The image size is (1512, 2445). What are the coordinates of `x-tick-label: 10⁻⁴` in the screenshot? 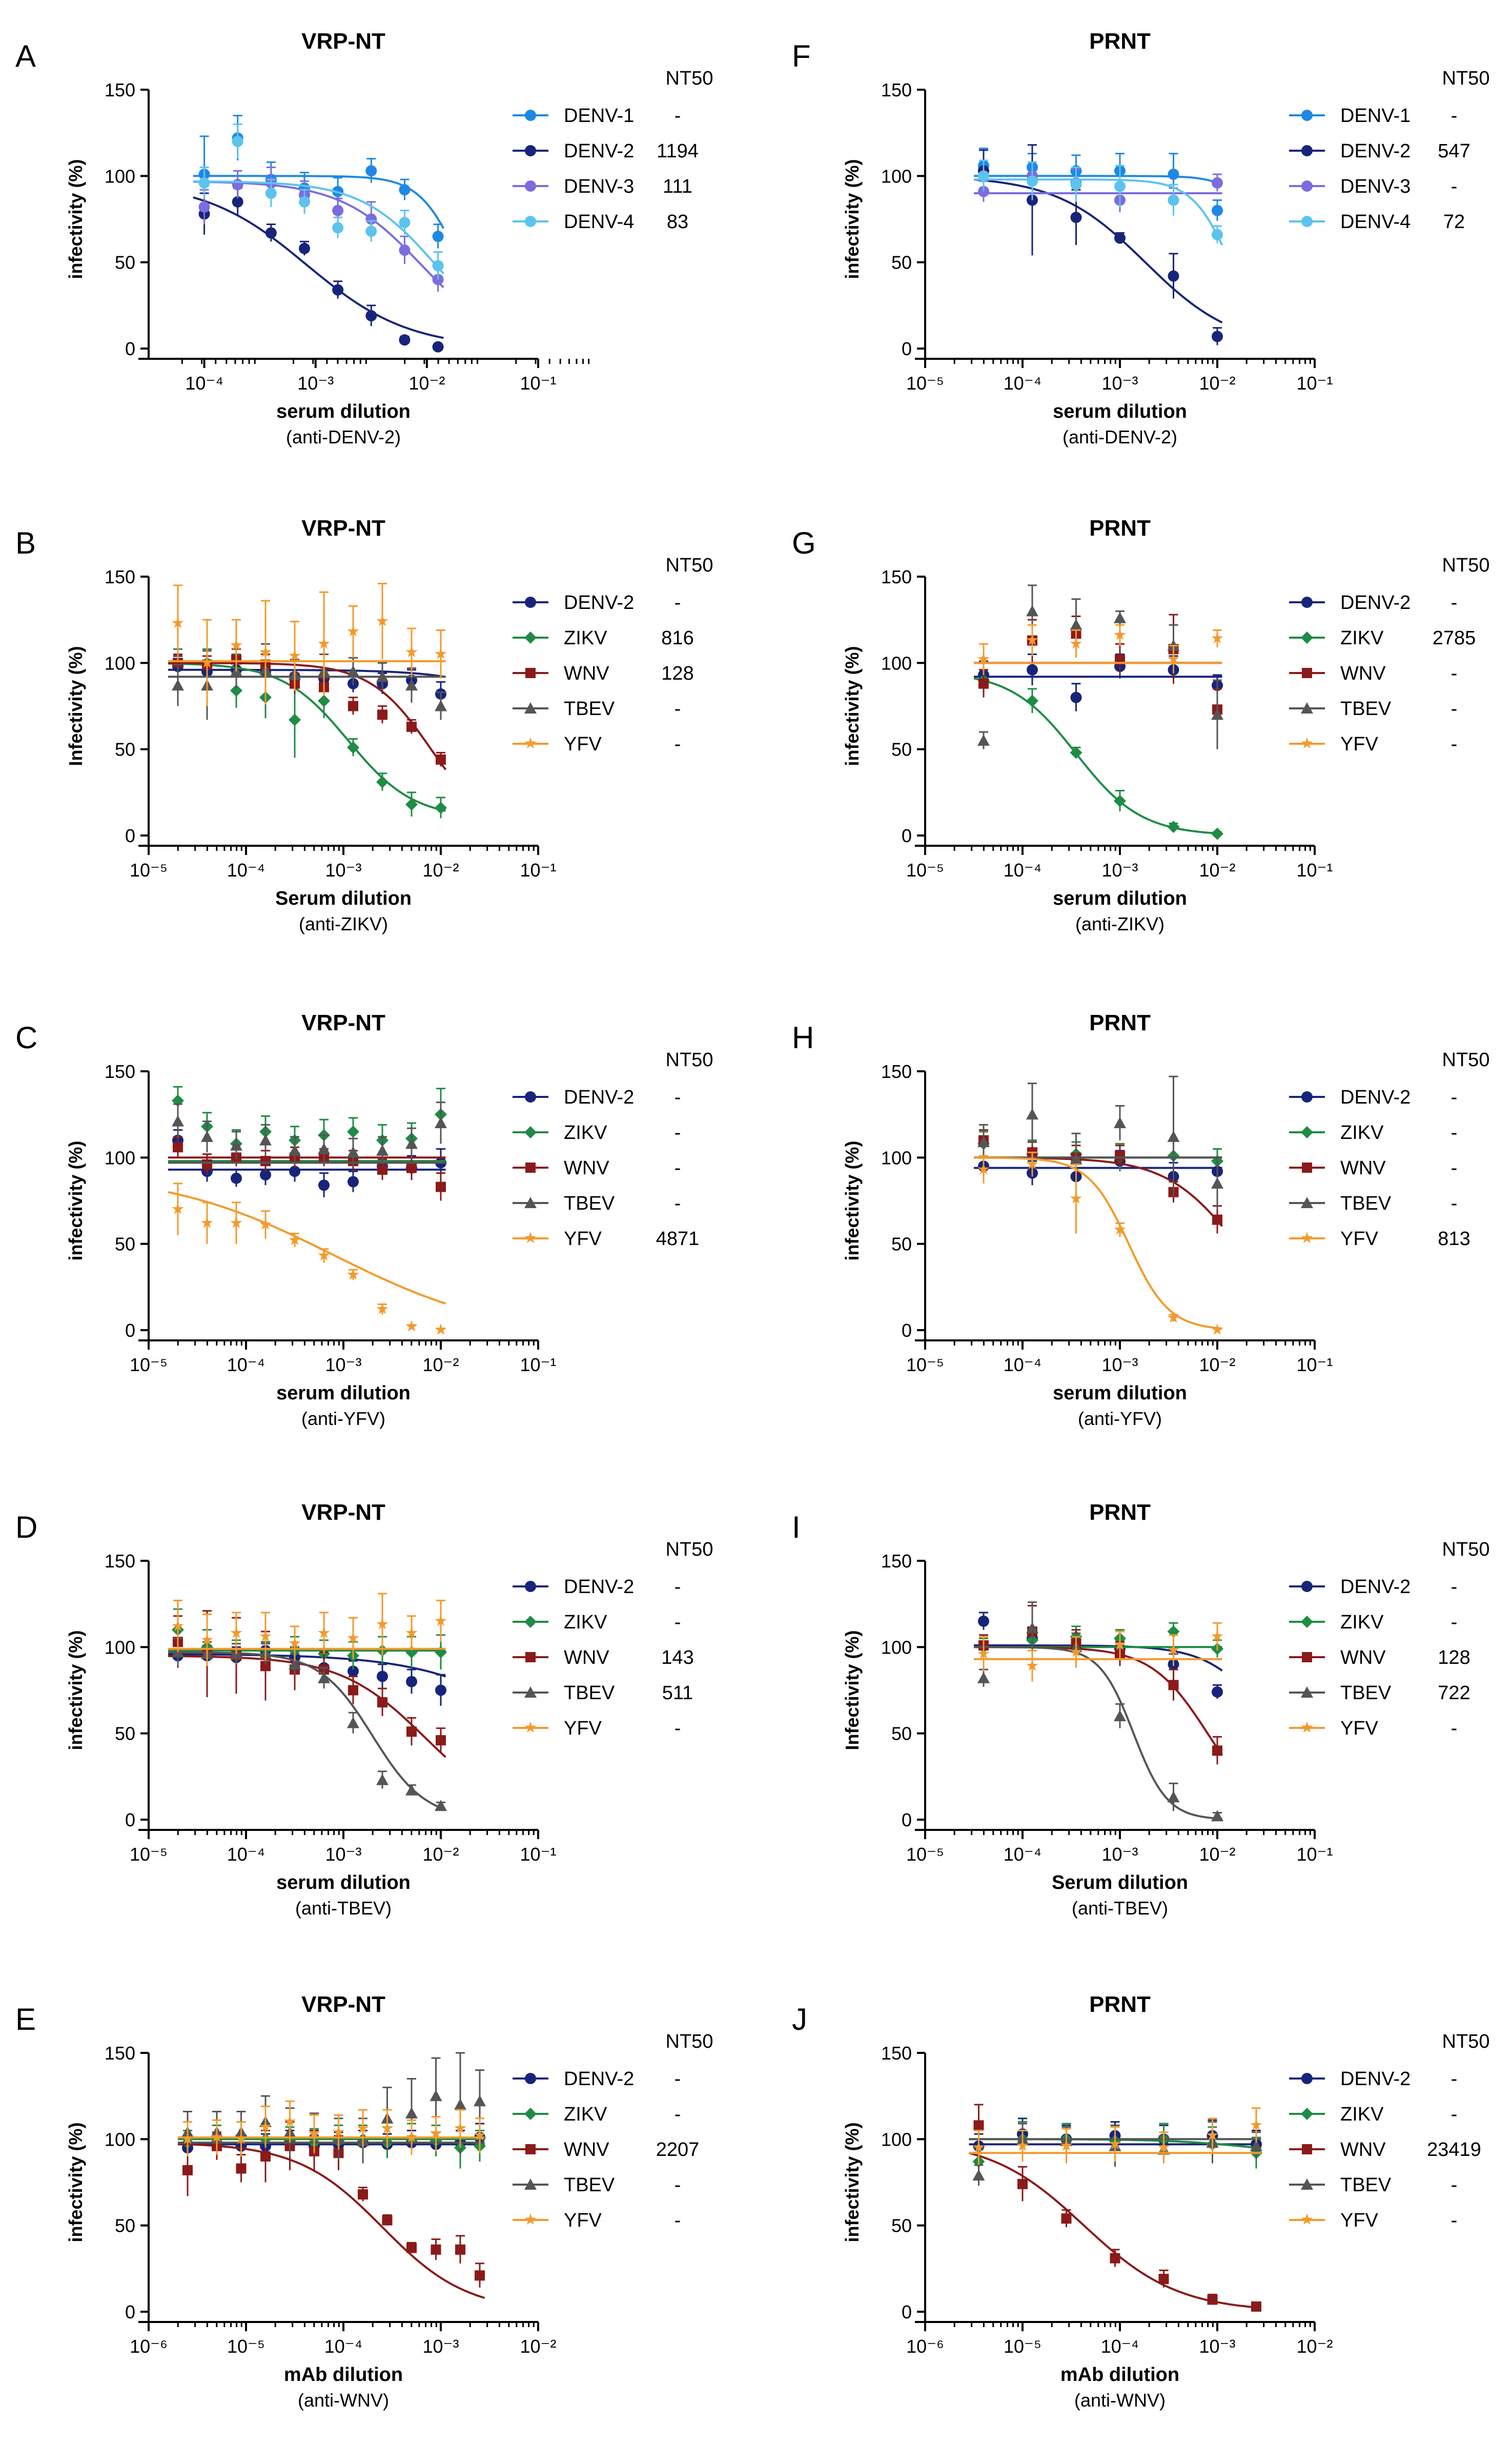 It's located at (343, 2346).